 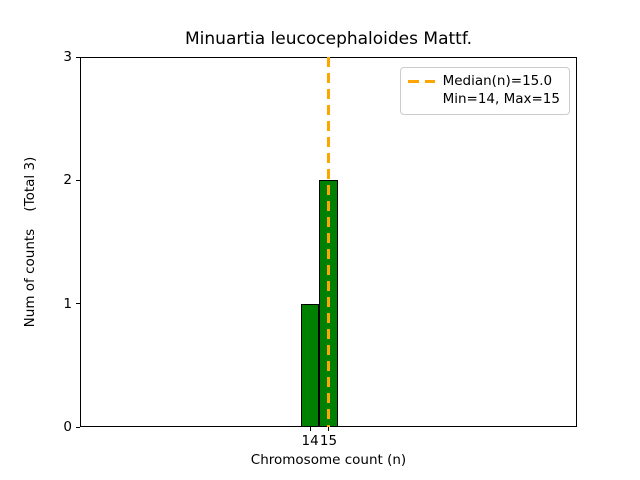 What do you see at coordinates (67, 427) in the screenshot?
I see `y-tick-label: 0` at bounding box center [67, 427].